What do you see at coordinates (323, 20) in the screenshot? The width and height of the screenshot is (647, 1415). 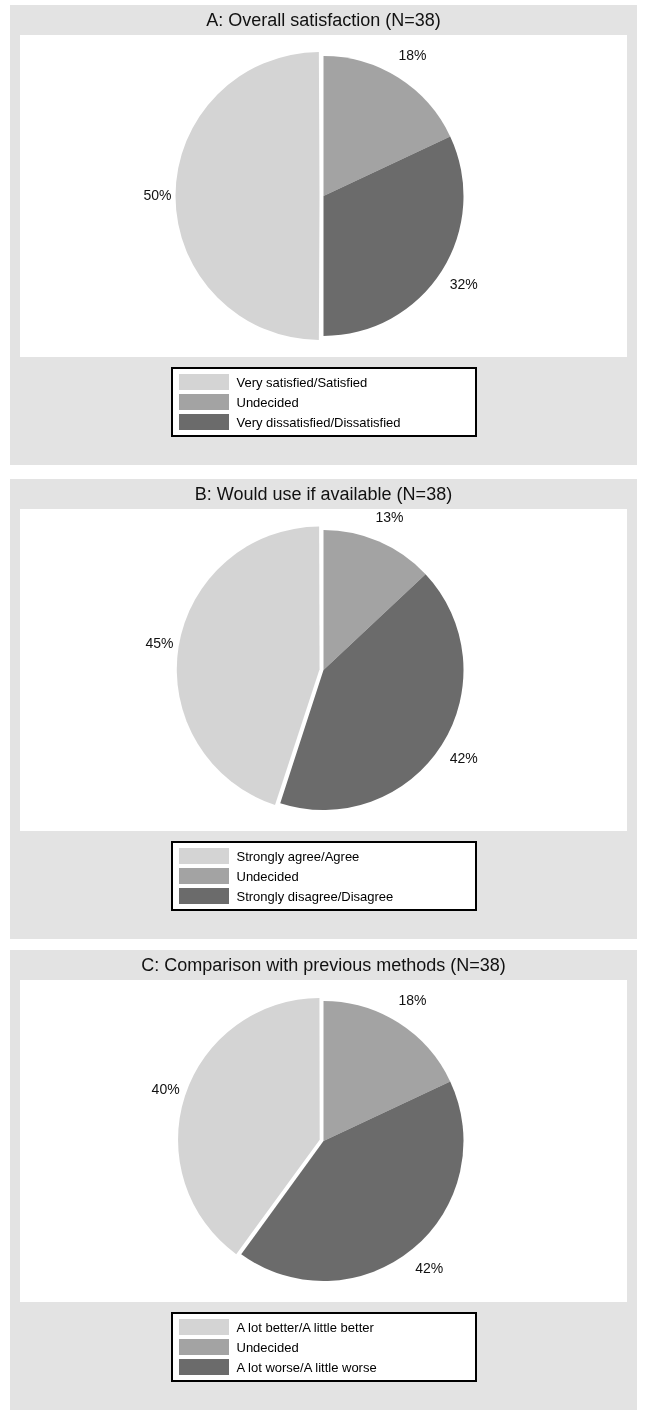 I see `chart-title: A: Overall satisfaction (N=38)` at bounding box center [323, 20].